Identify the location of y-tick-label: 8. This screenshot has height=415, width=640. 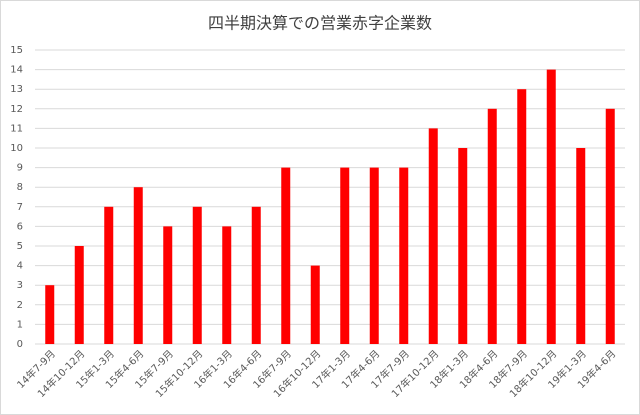
(20, 187).